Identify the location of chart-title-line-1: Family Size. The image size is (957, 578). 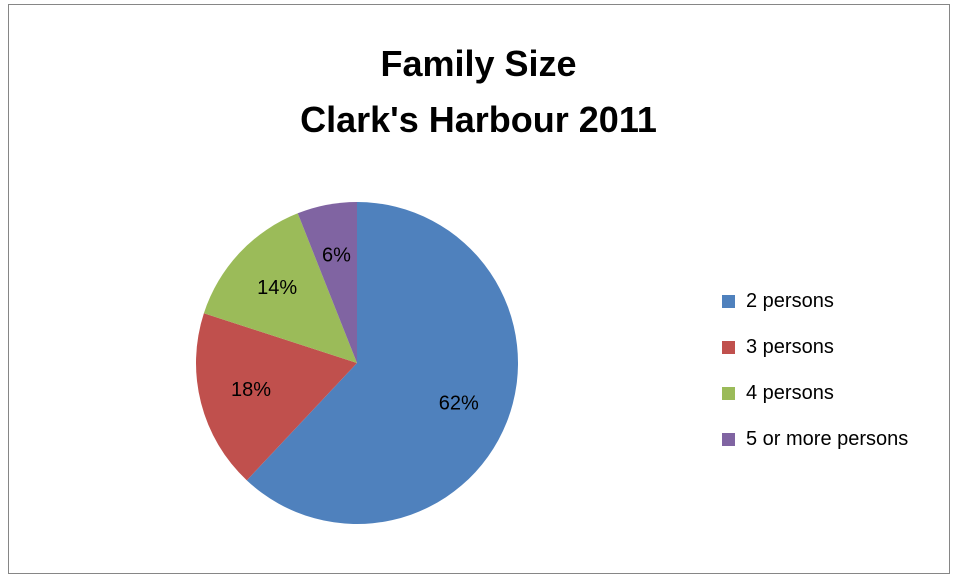
(478, 63).